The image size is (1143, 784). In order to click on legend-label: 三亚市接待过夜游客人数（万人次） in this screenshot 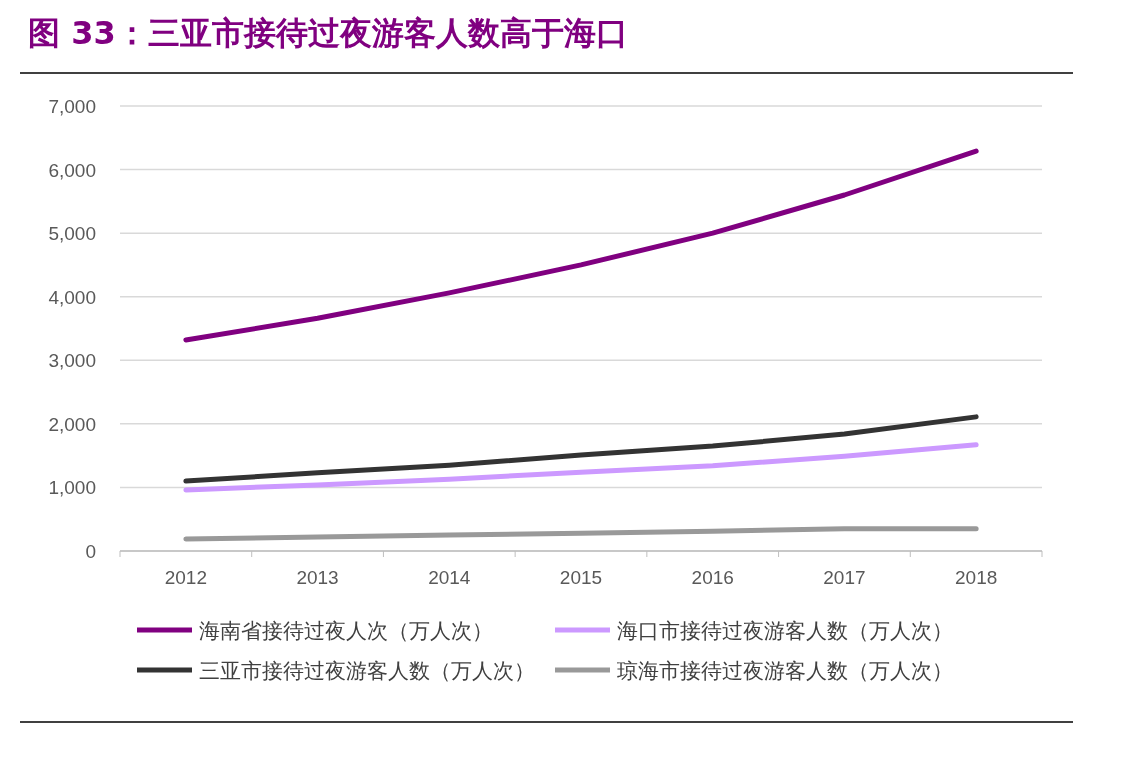, I will do `click(367, 670)`.